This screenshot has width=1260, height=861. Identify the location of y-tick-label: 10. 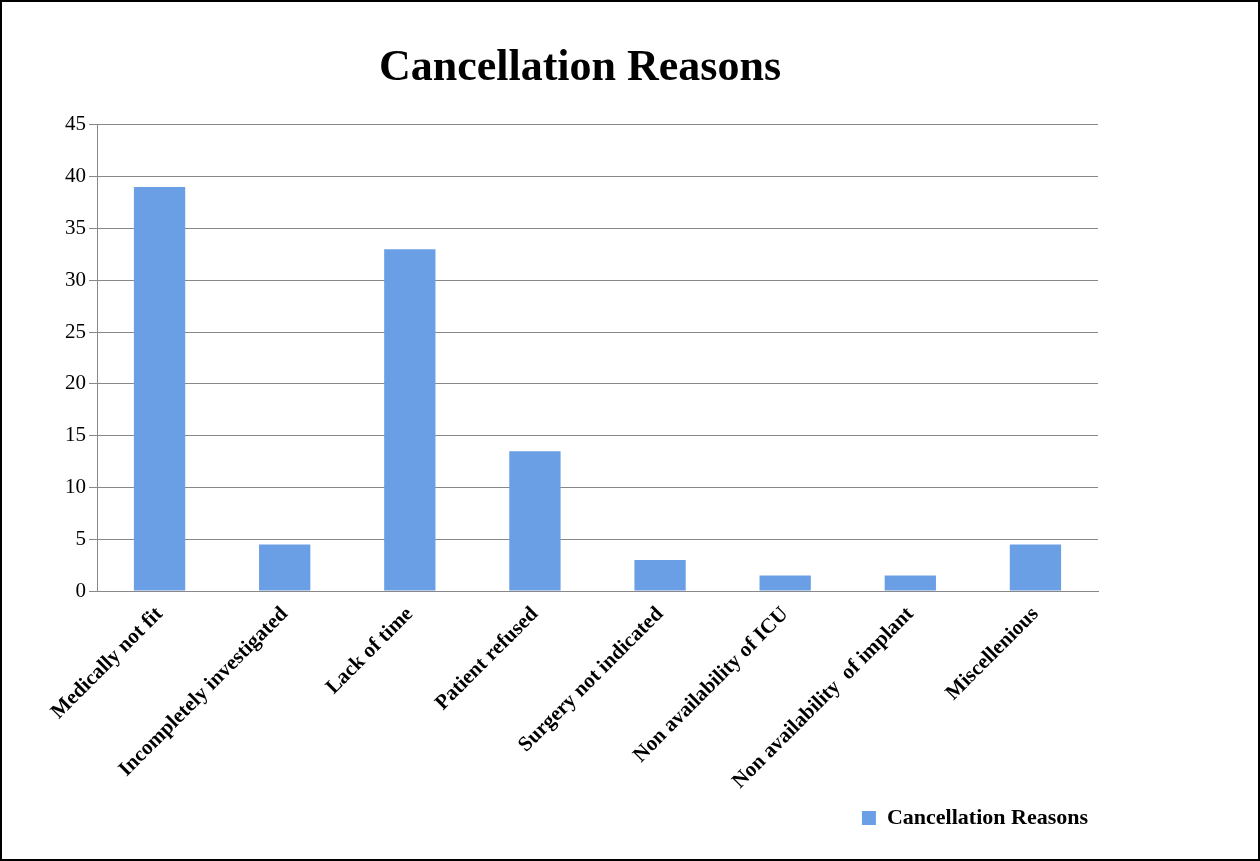
(75, 485).